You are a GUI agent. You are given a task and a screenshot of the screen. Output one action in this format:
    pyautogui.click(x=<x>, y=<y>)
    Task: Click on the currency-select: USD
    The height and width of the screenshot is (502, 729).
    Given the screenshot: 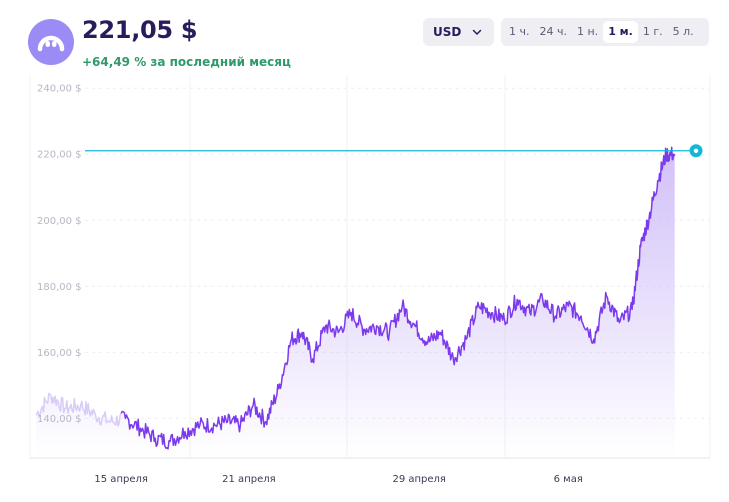 What is the action you would take?
    pyautogui.click(x=458, y=32)
    